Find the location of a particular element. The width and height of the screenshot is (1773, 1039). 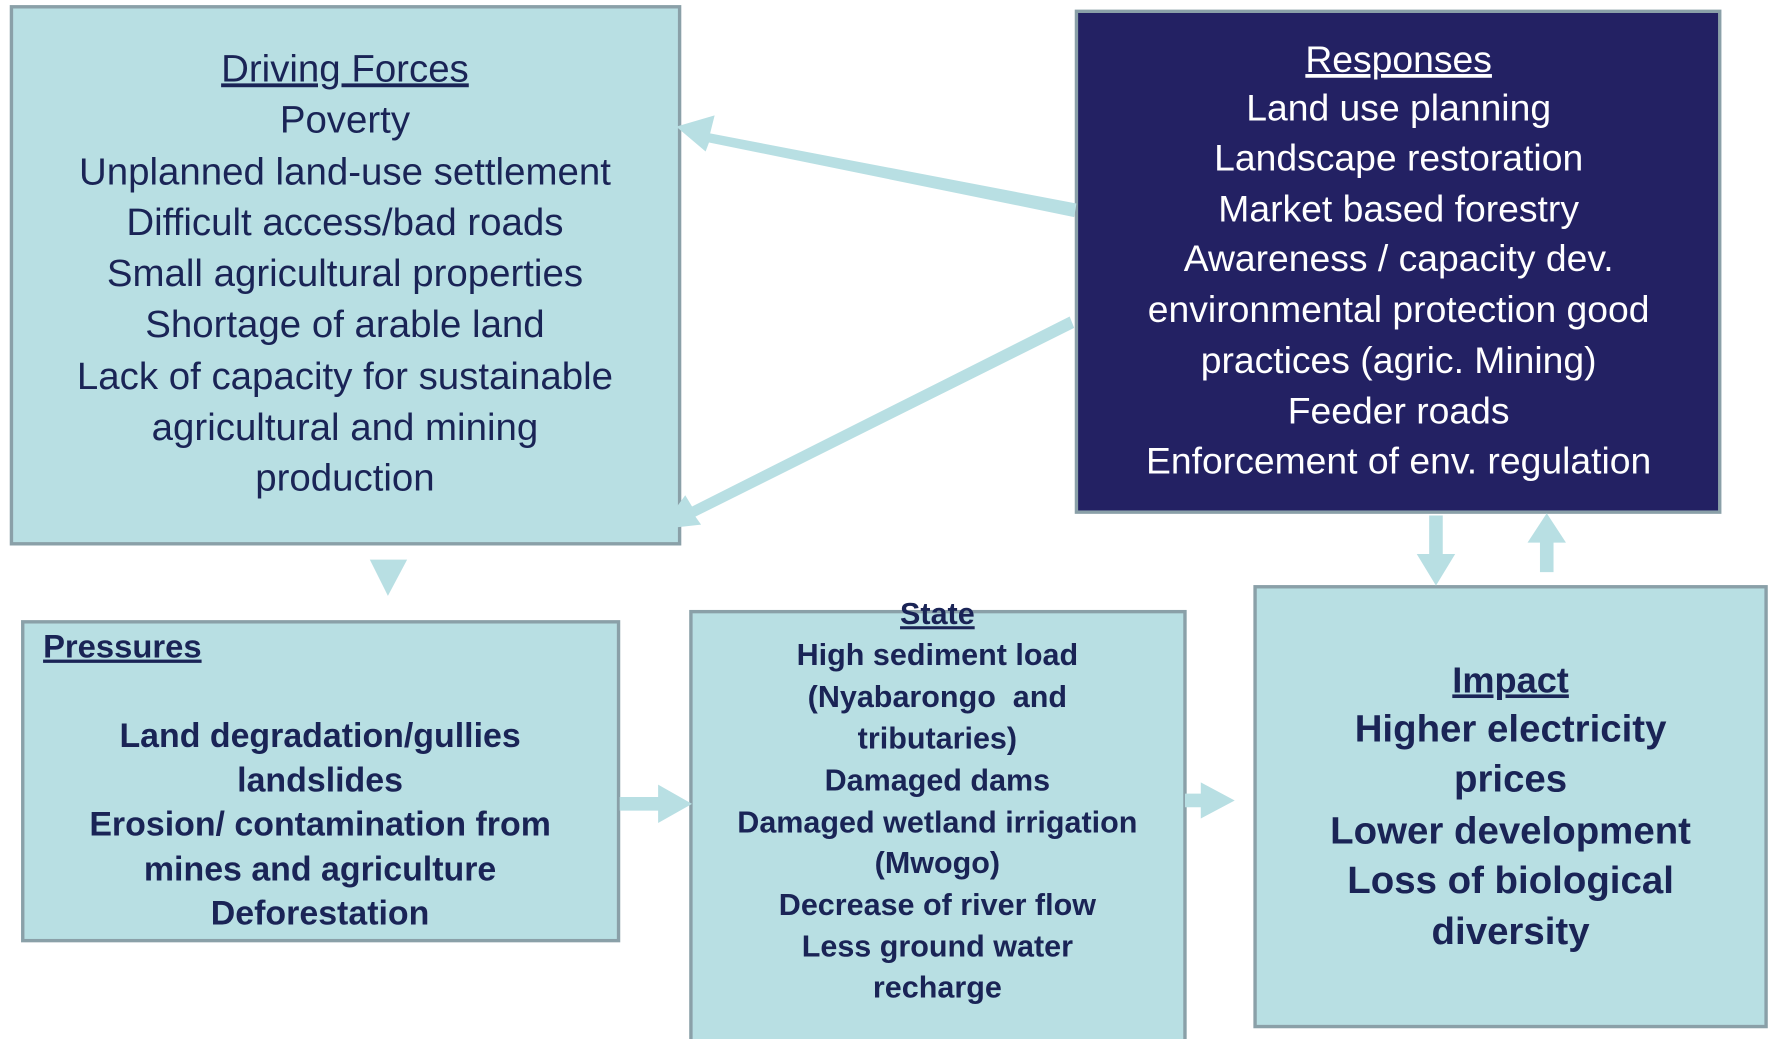

box-line: Small agricultural properties is located at coordinates (345, 273).